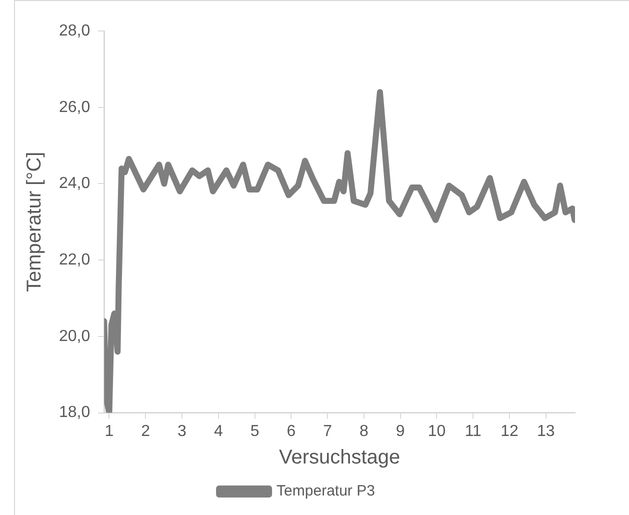 This screenshot has width=629, height=515. Describe the element at coordinates (339, 457) in the screenshot. I see `x-axis-title: Versuchstage` at that location.